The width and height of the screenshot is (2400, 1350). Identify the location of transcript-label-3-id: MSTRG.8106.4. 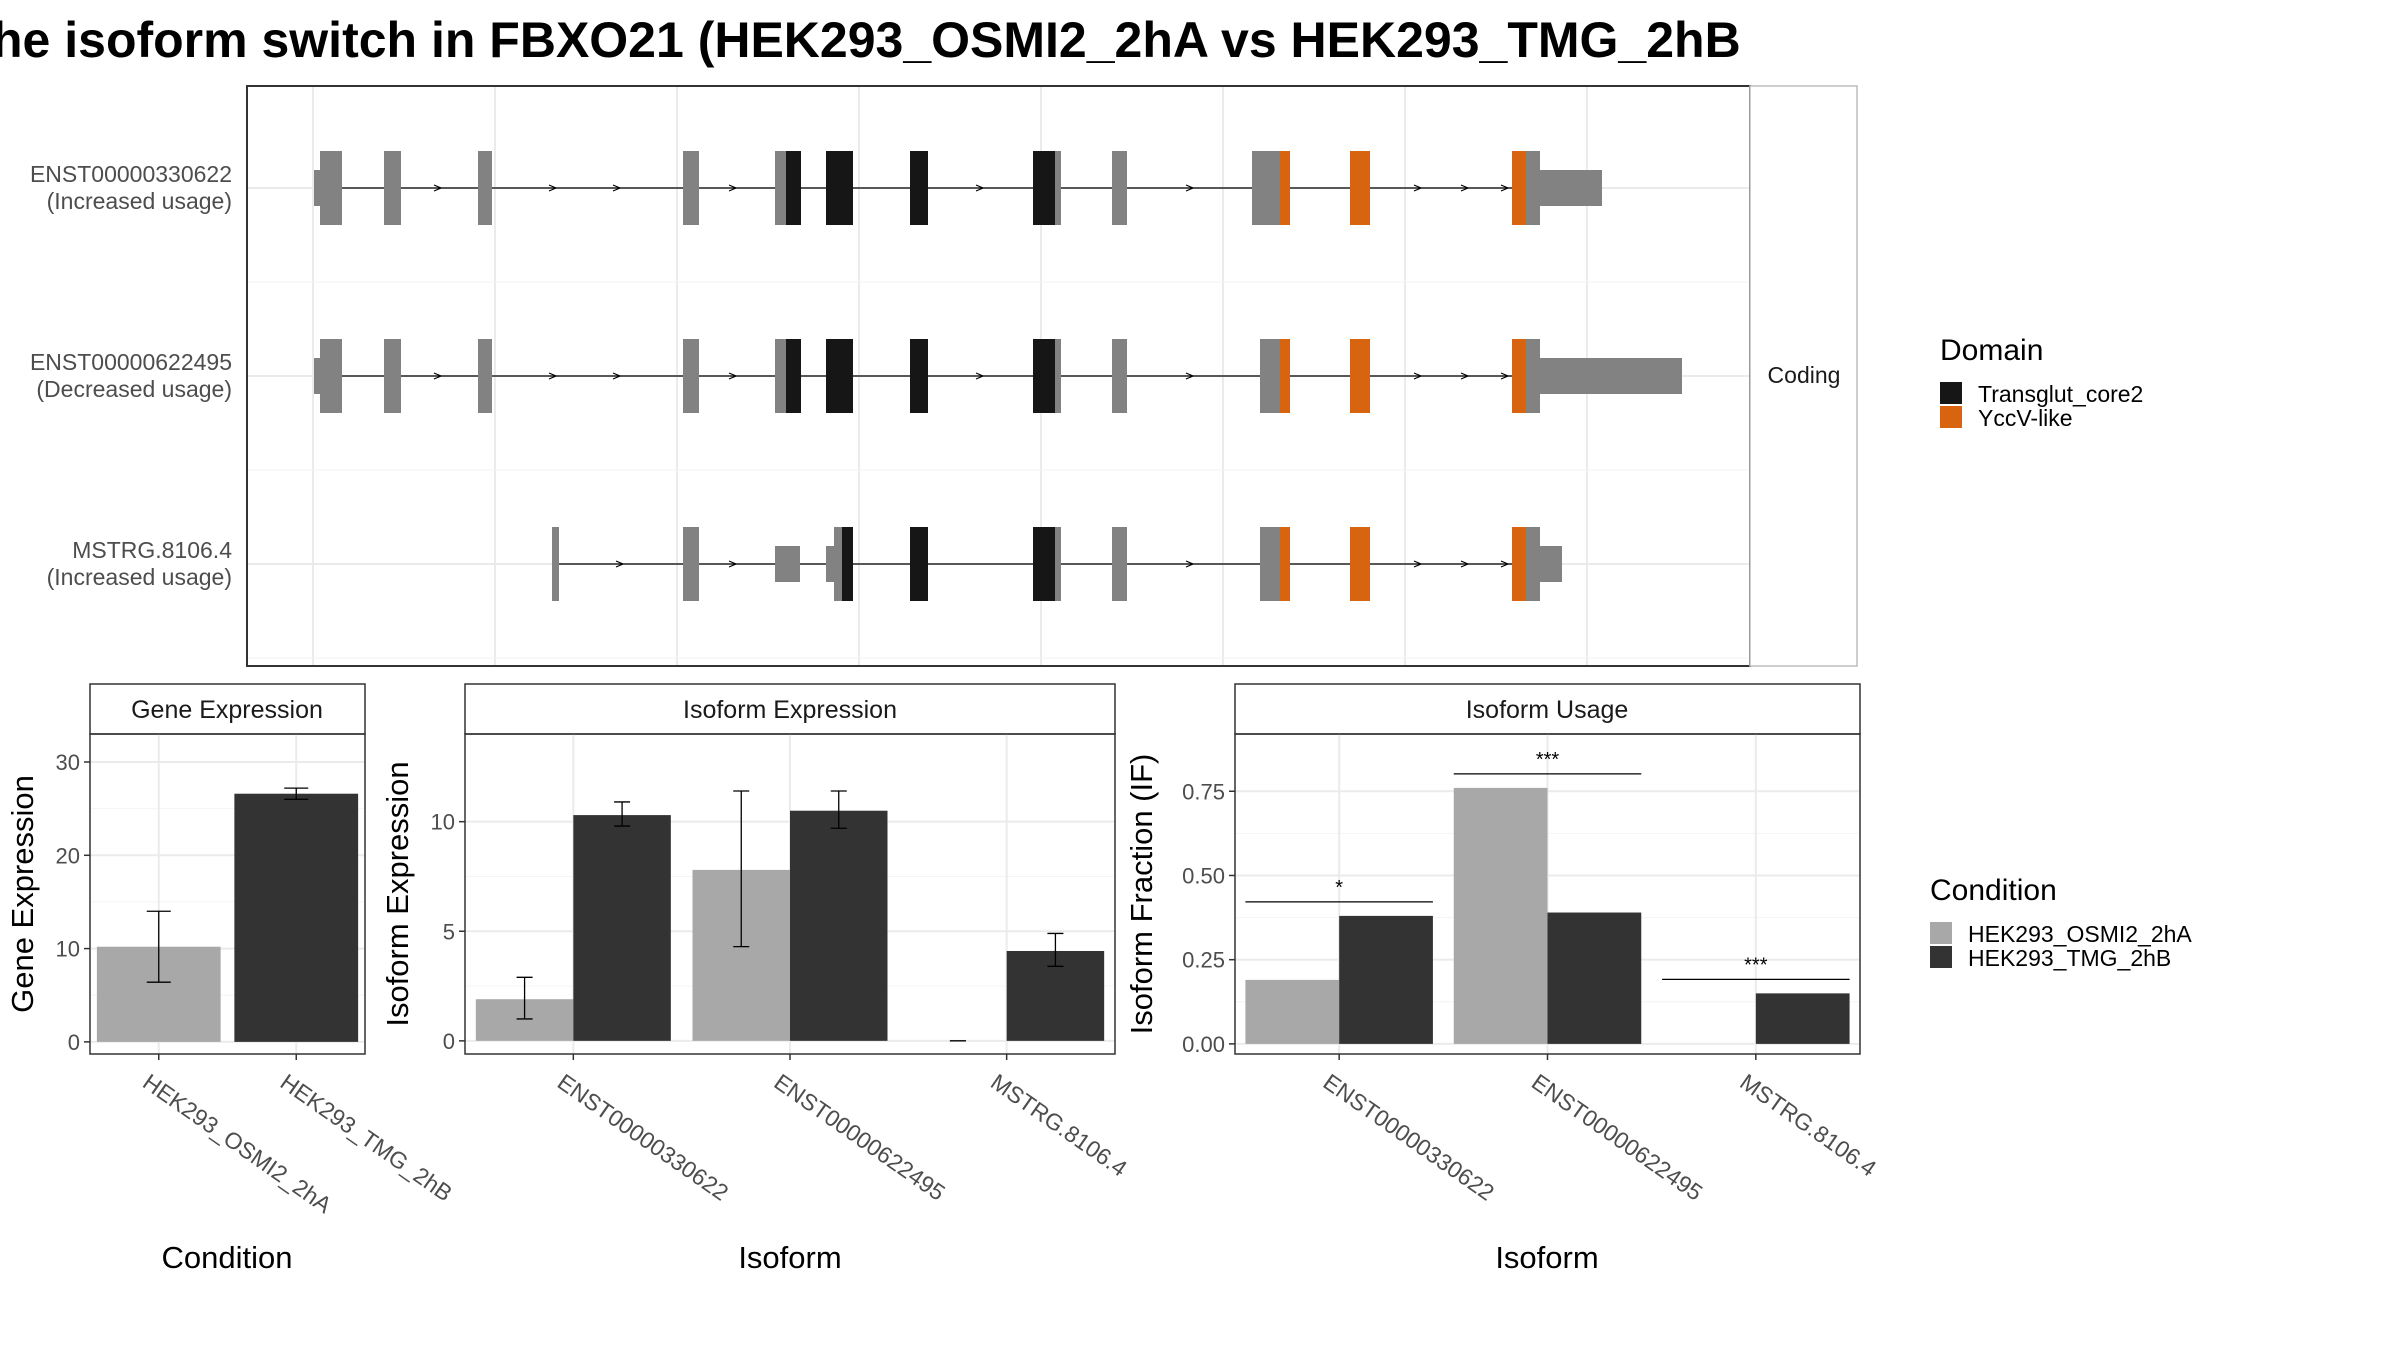
(152, 550).